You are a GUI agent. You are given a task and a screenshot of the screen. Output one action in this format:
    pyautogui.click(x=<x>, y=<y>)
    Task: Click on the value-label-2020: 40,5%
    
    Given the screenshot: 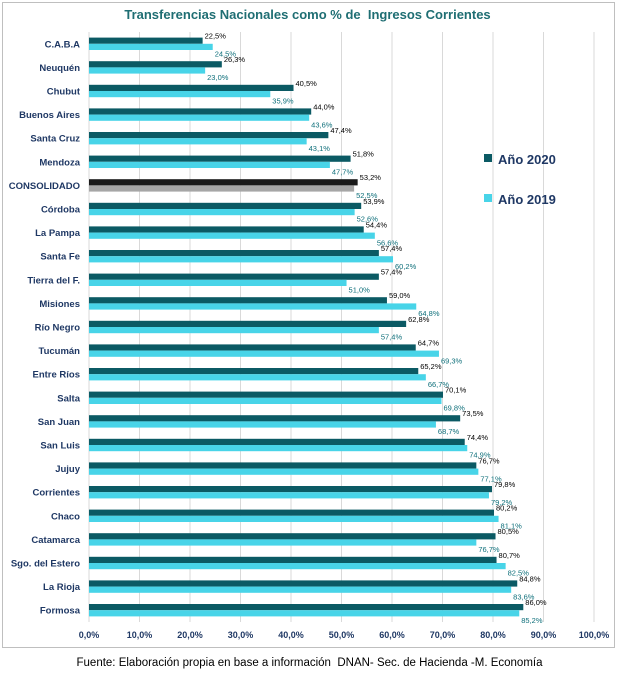 What is the action you would take?
    pyautogui.click(x=307, y=83)
    